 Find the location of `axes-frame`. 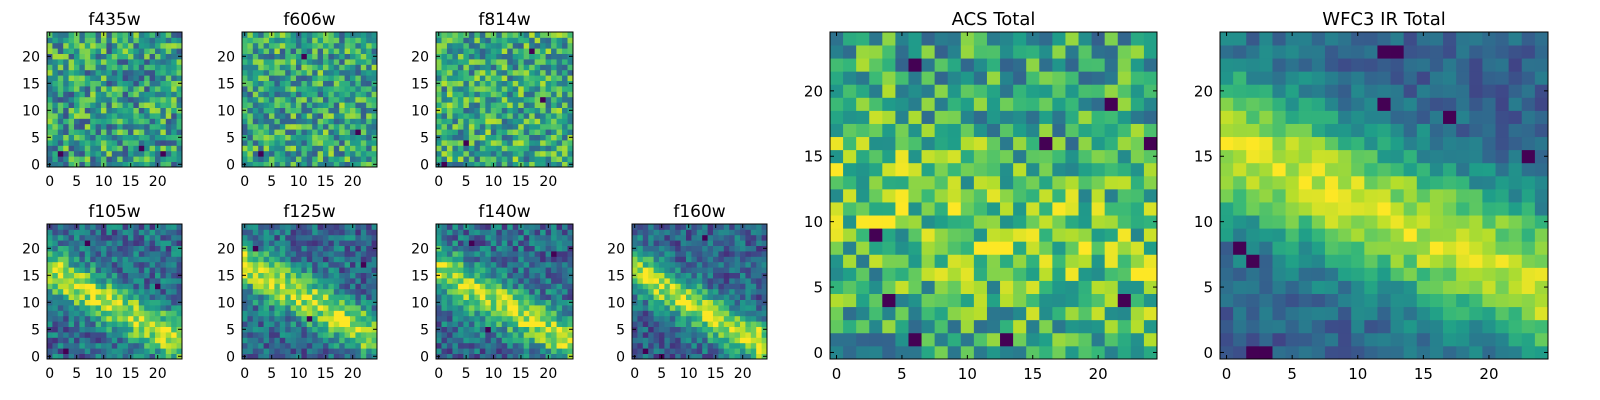

axes-frame is located at coordinates (309, 99).